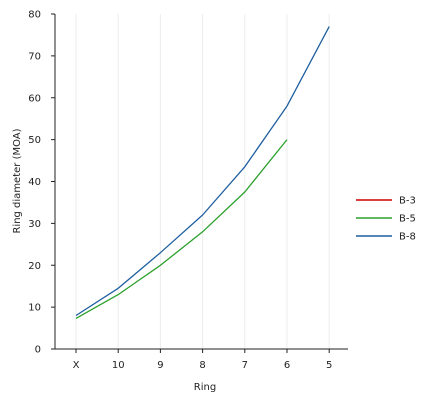 This screenshot has width=427, height=400. Describe the element at coordinates (34, 224) in the screenshot. I see `y-tick-label: 30` at that location.